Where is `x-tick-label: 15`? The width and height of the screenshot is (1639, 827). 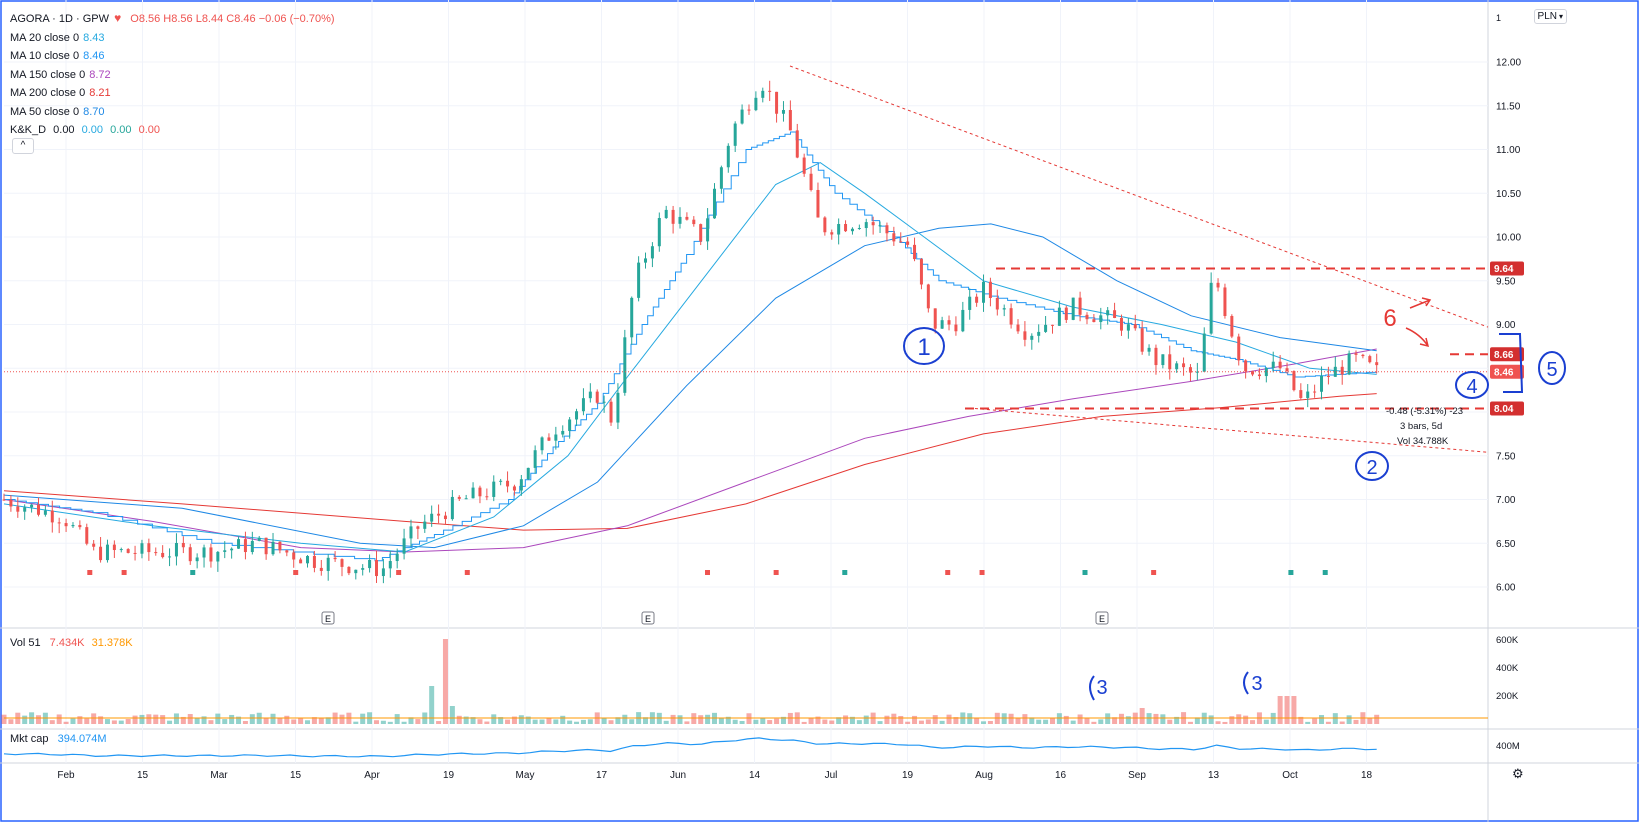
x-tick-label: 15 is located at coordinates (143, 775).